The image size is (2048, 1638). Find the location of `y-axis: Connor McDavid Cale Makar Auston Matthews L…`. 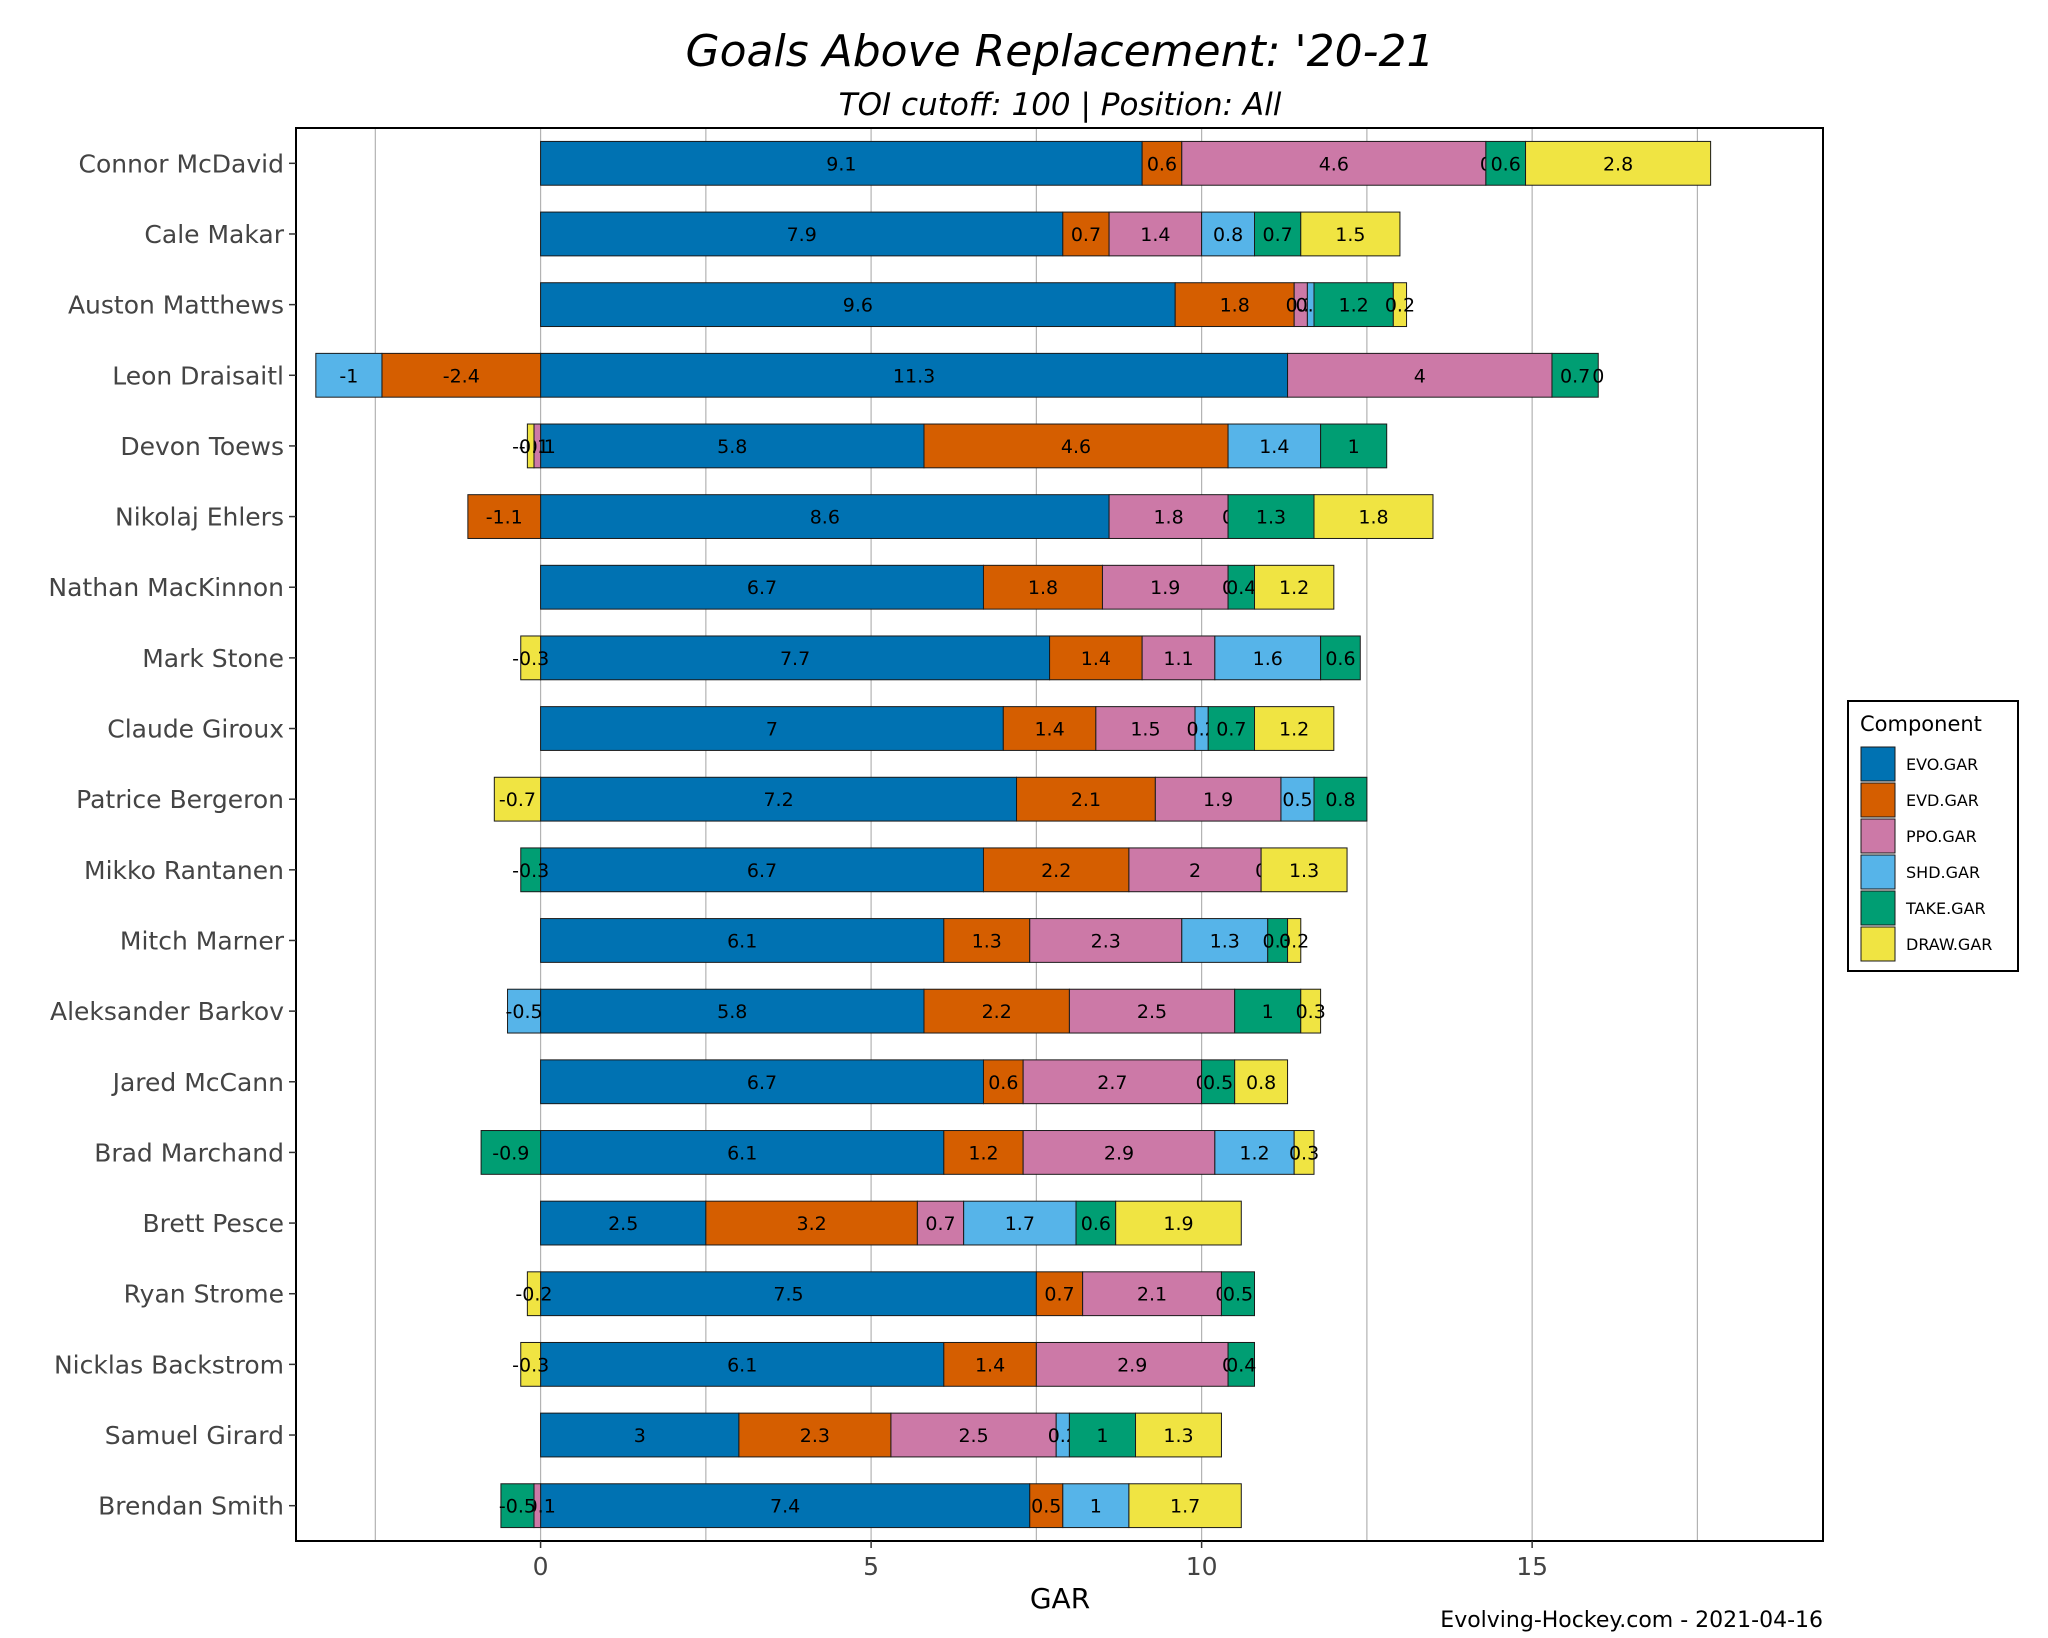

y-axis: Connor McDavid Cale Makar Auston Matthews L… is located at coordinates (172, 835).